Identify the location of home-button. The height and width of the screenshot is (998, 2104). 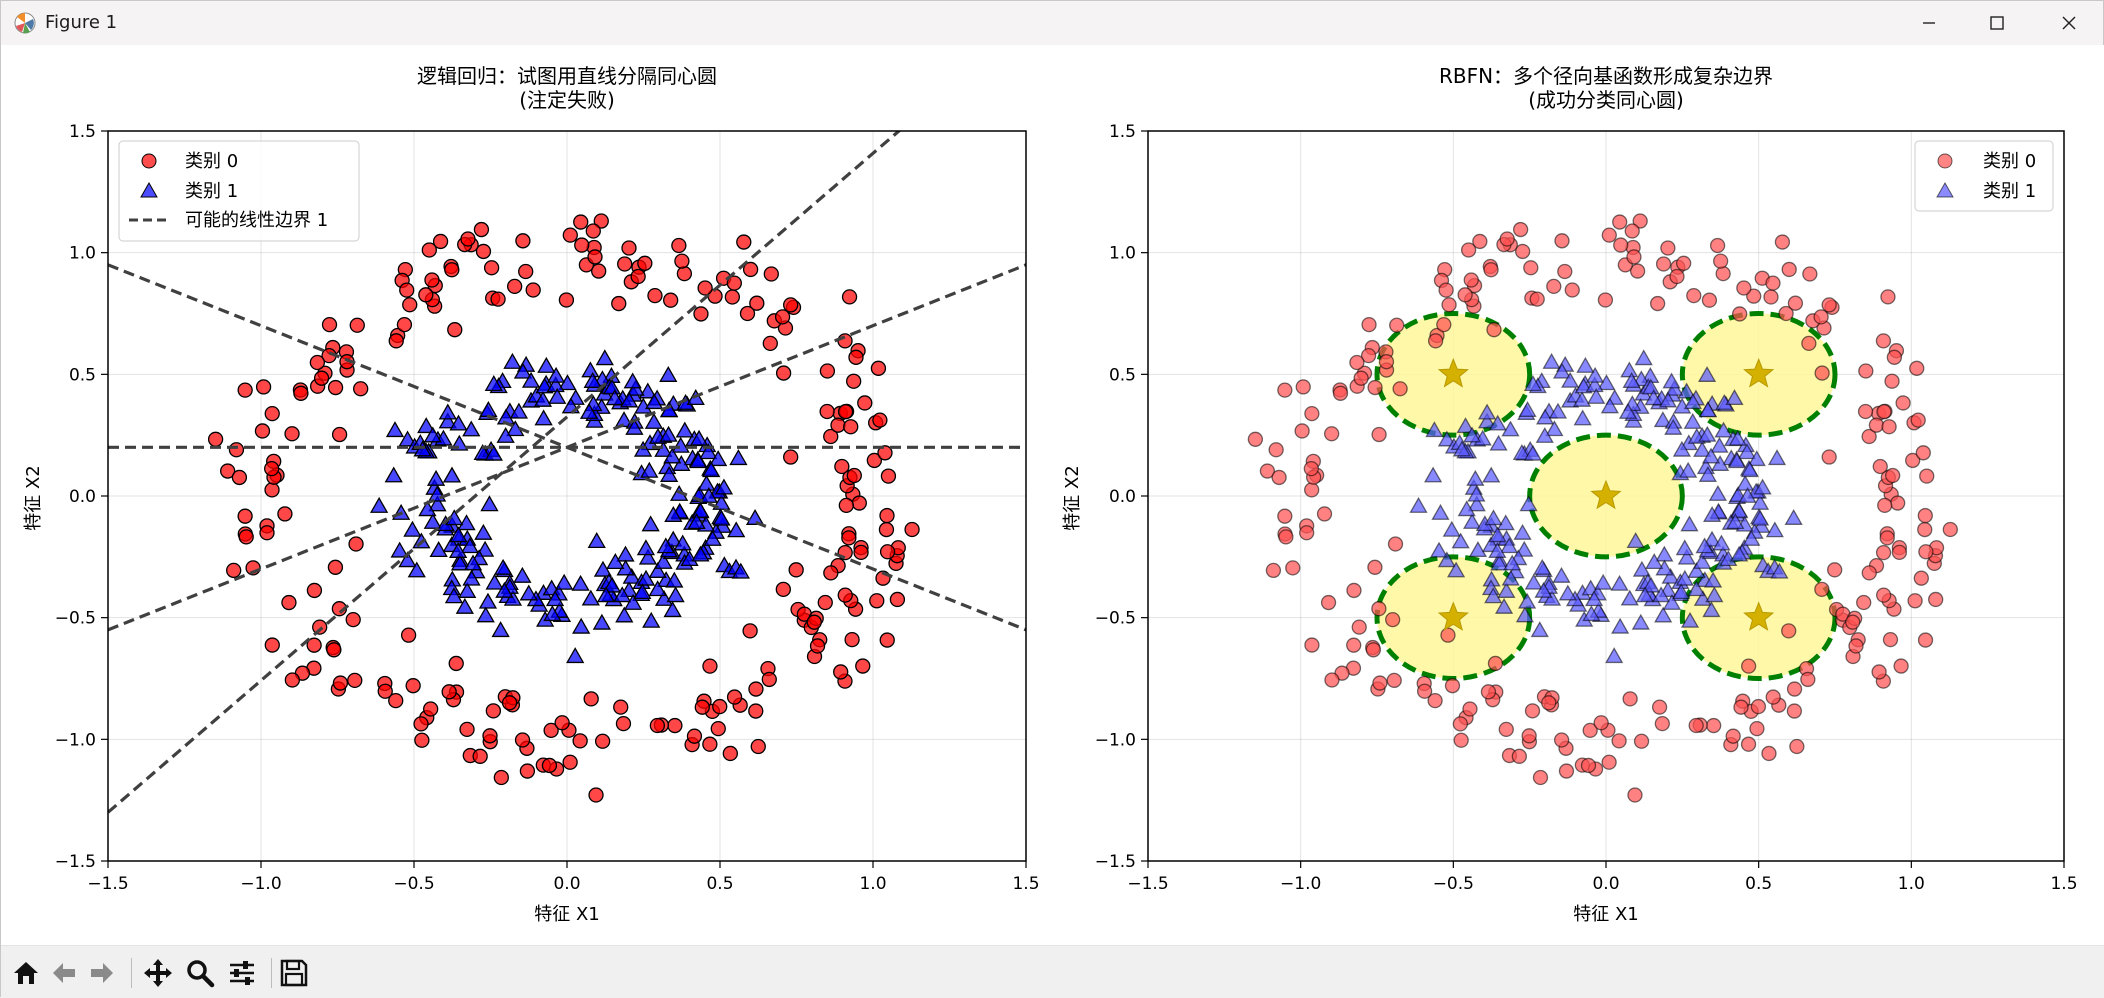
(26, 973).